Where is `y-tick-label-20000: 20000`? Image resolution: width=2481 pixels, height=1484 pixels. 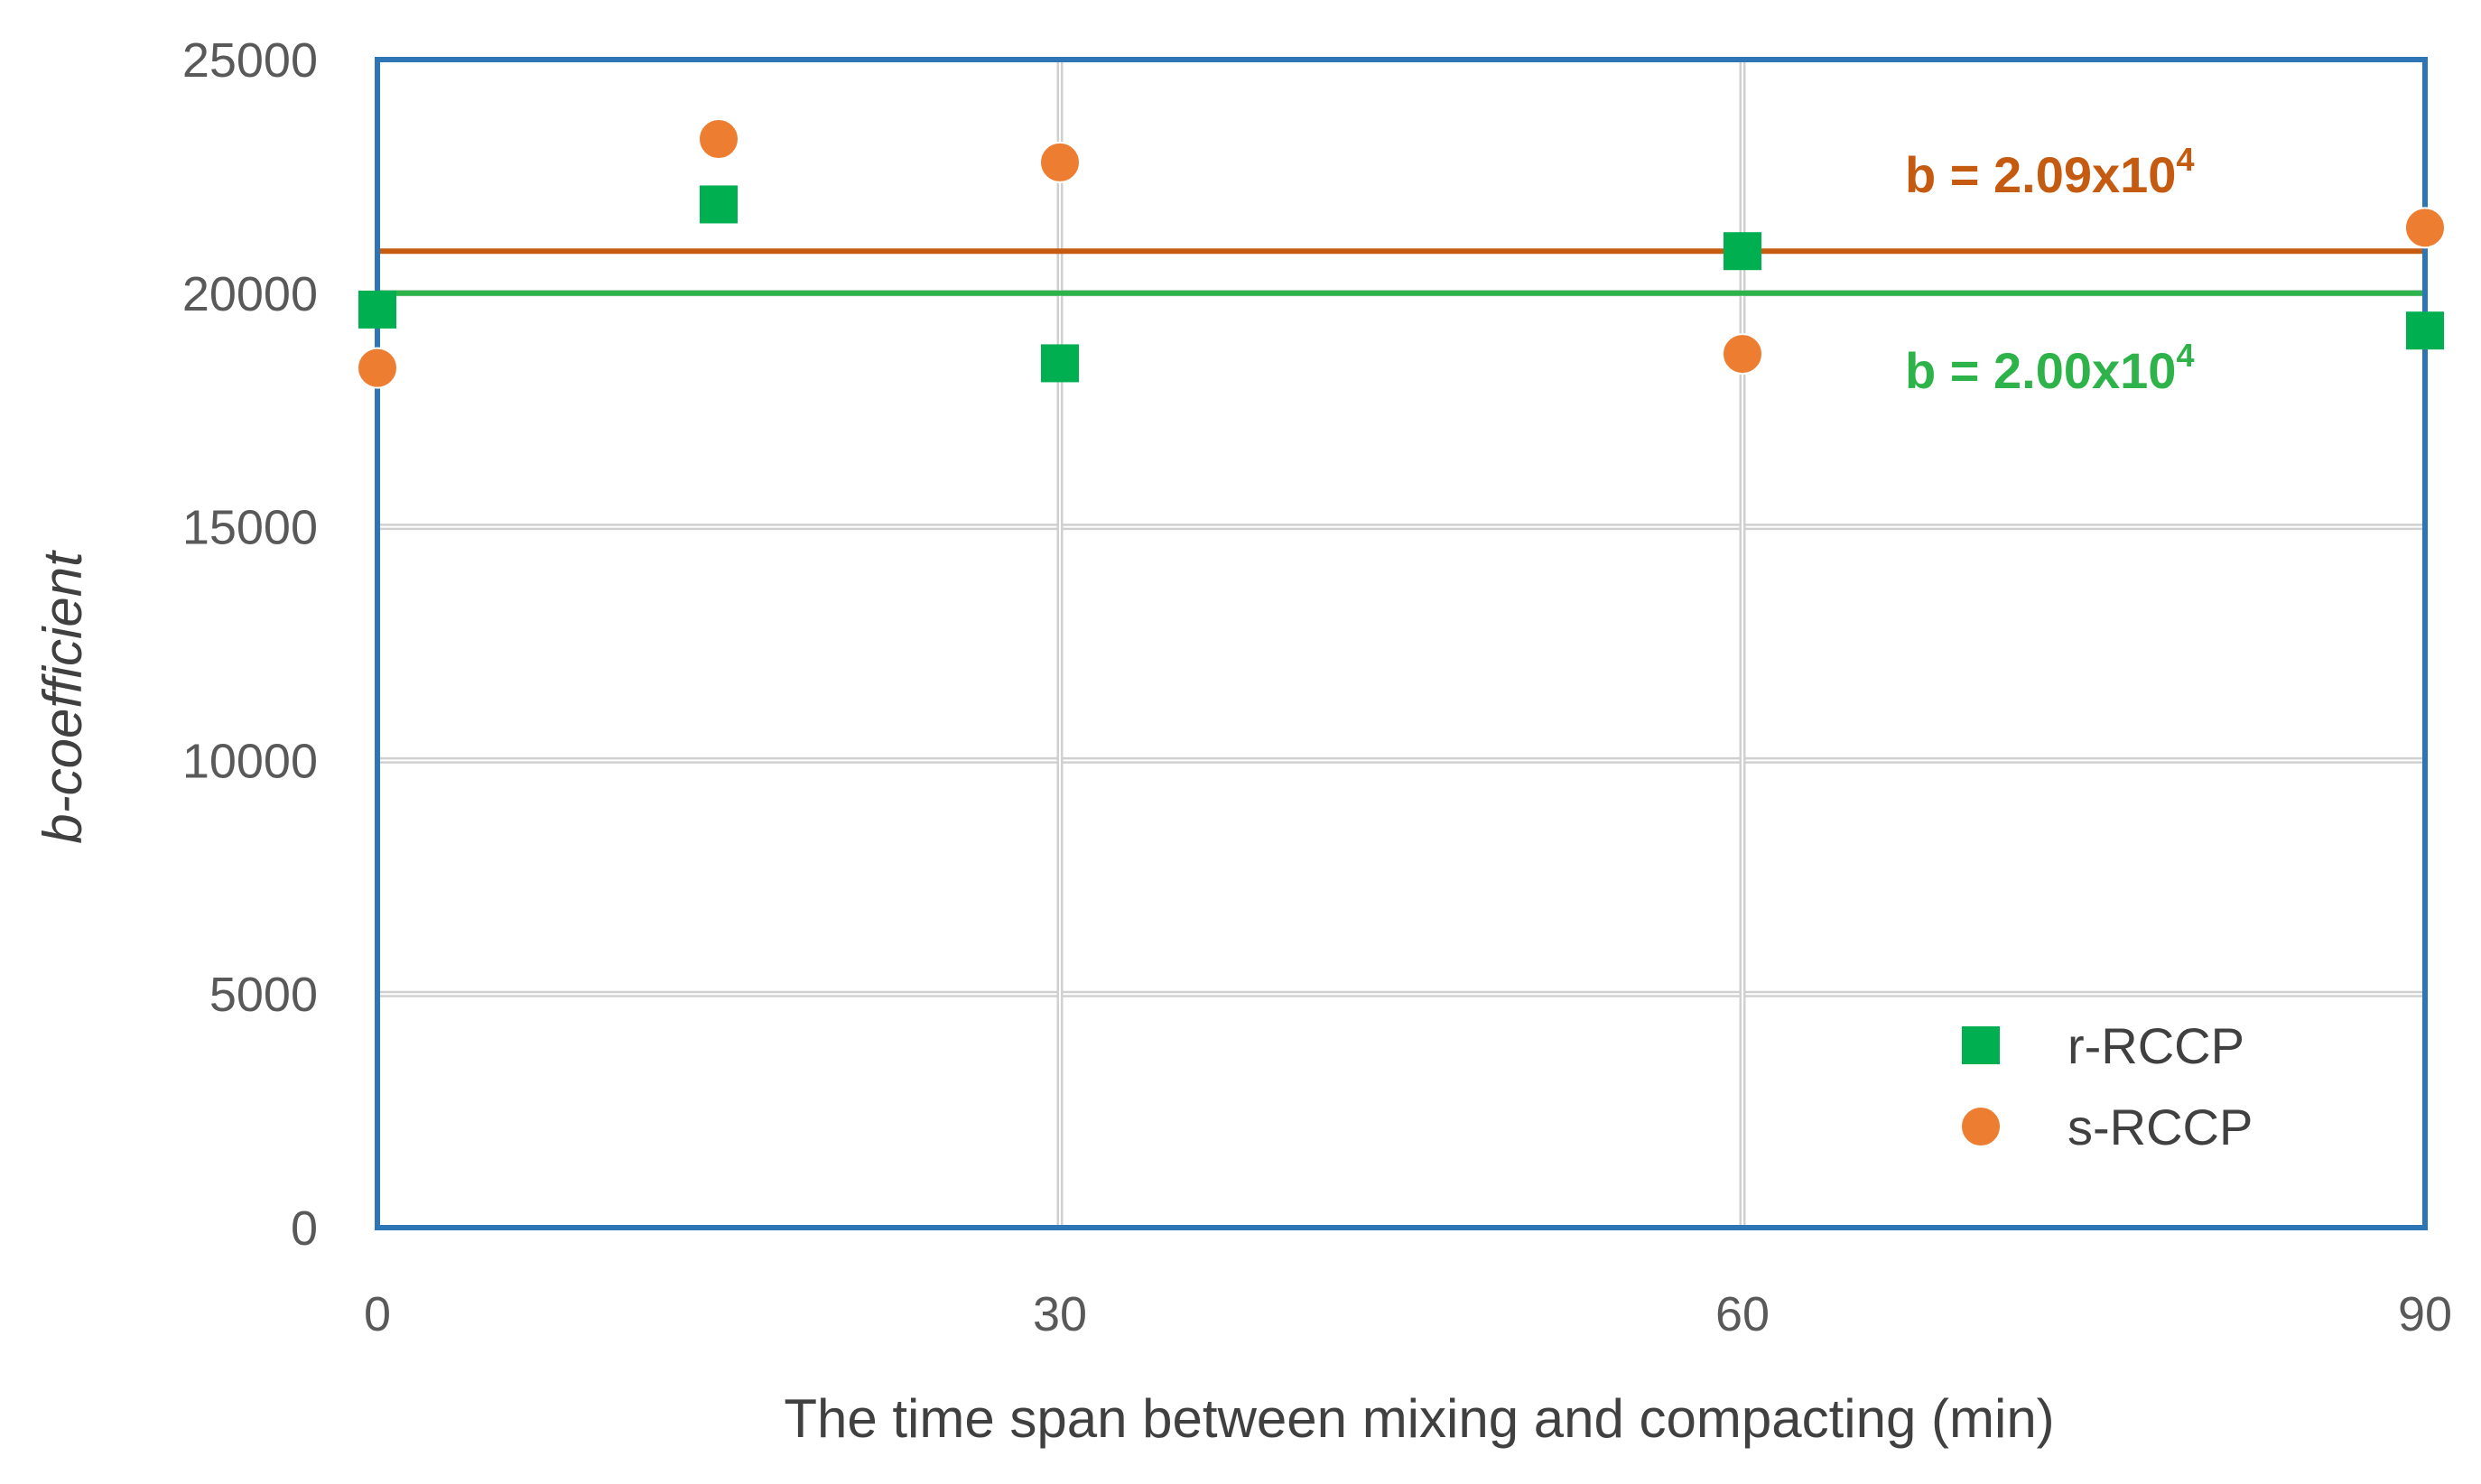
y-tick-label-20000: 20000 is located at coordinates (250, 294).